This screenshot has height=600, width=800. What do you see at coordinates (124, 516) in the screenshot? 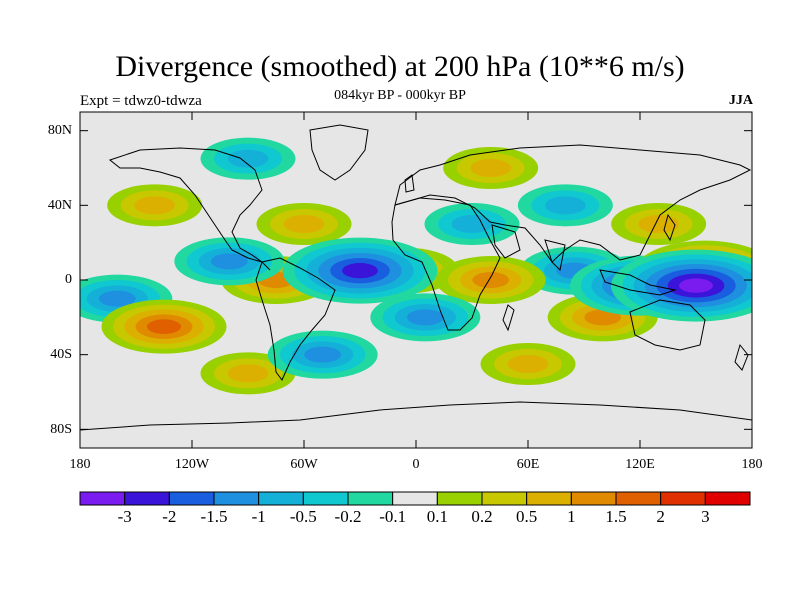
I see `colorbar-label: -3` at bounding box center [124, 516].